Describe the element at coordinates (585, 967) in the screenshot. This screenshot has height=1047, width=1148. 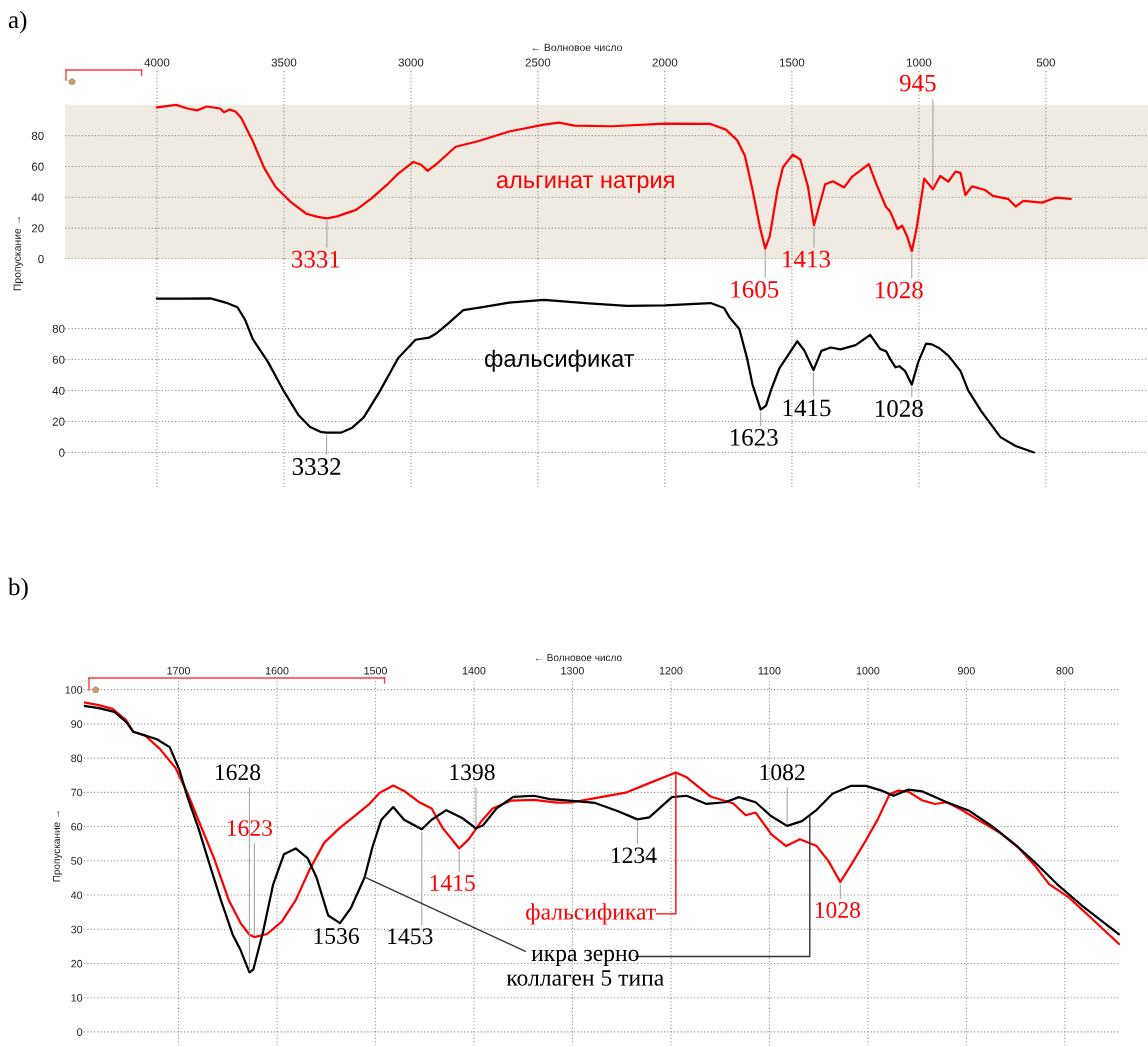
I see `text: икра зерно коллаген 5 типа` at that location.